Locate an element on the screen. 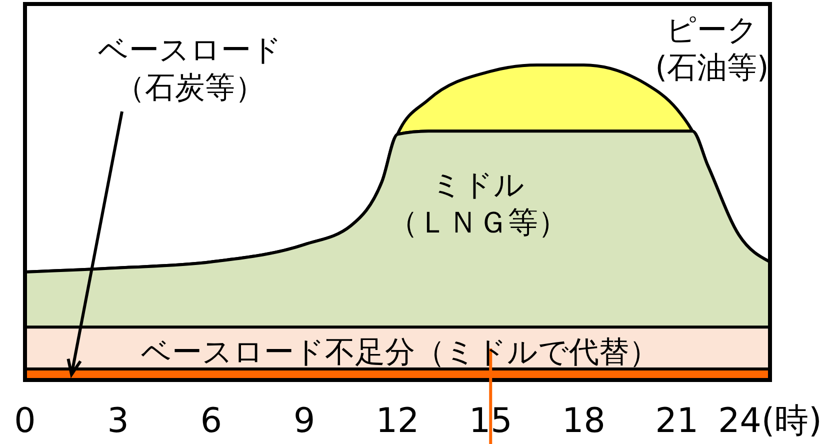 The height and width of the screenshot is (444, 829). series-label: ミドル（ＬＮＧ等） is located at coordinates (478, 204).